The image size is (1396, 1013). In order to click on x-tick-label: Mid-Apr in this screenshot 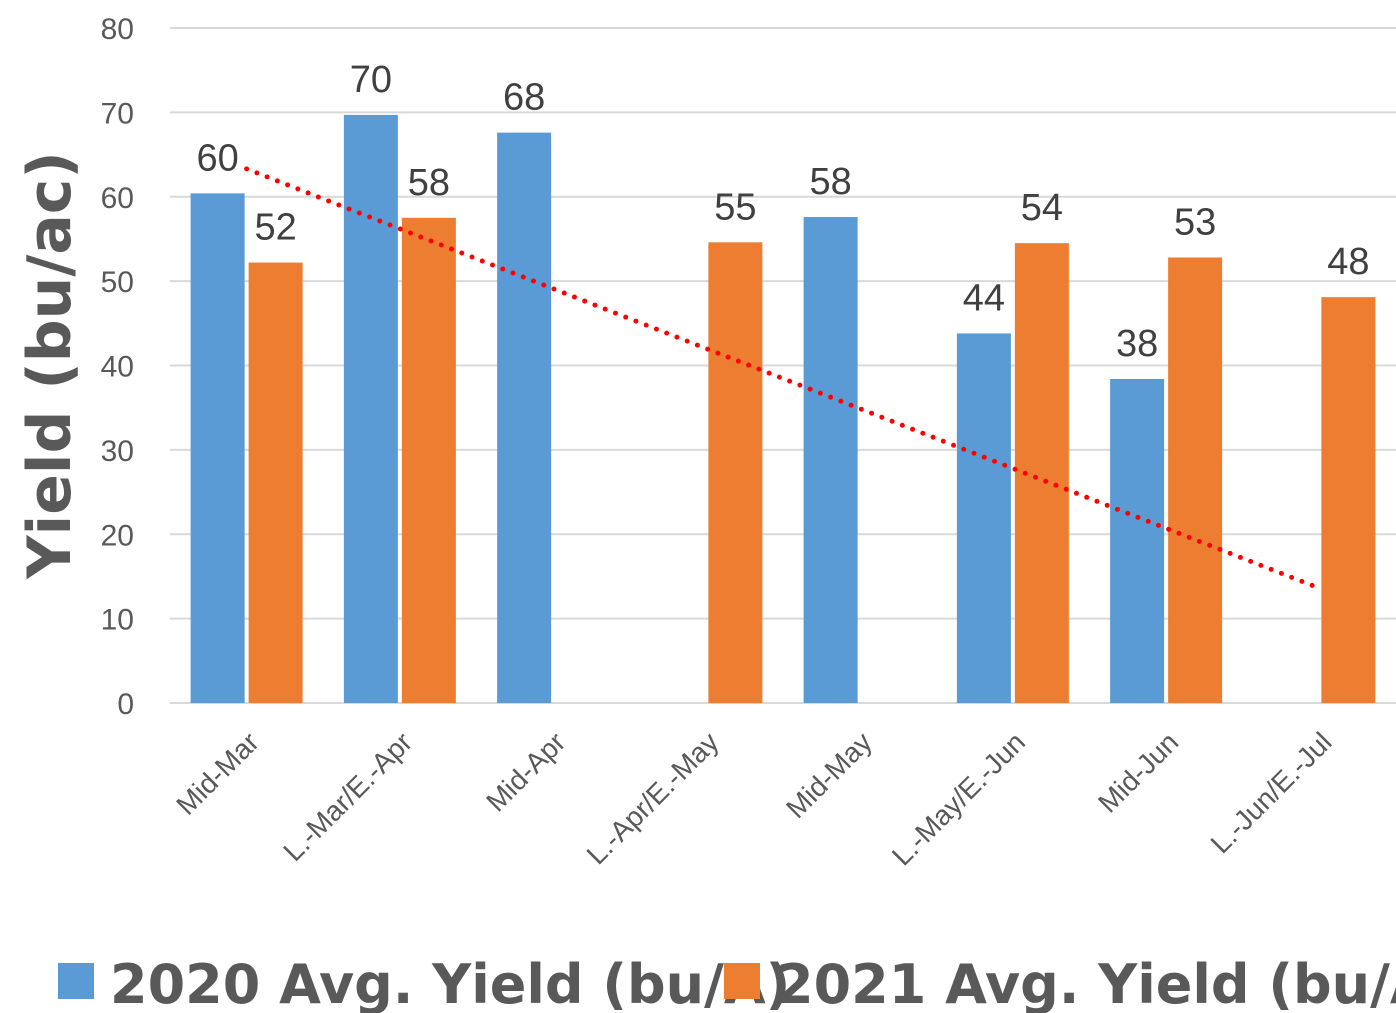, I will do `click(525, 771)`.